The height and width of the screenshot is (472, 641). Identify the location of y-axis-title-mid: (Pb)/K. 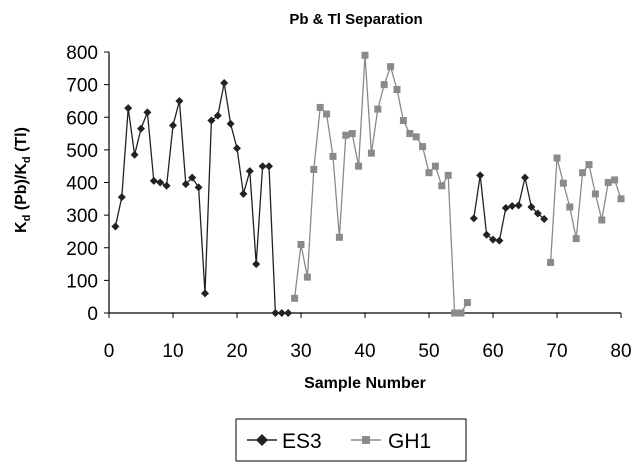
(21, 189).